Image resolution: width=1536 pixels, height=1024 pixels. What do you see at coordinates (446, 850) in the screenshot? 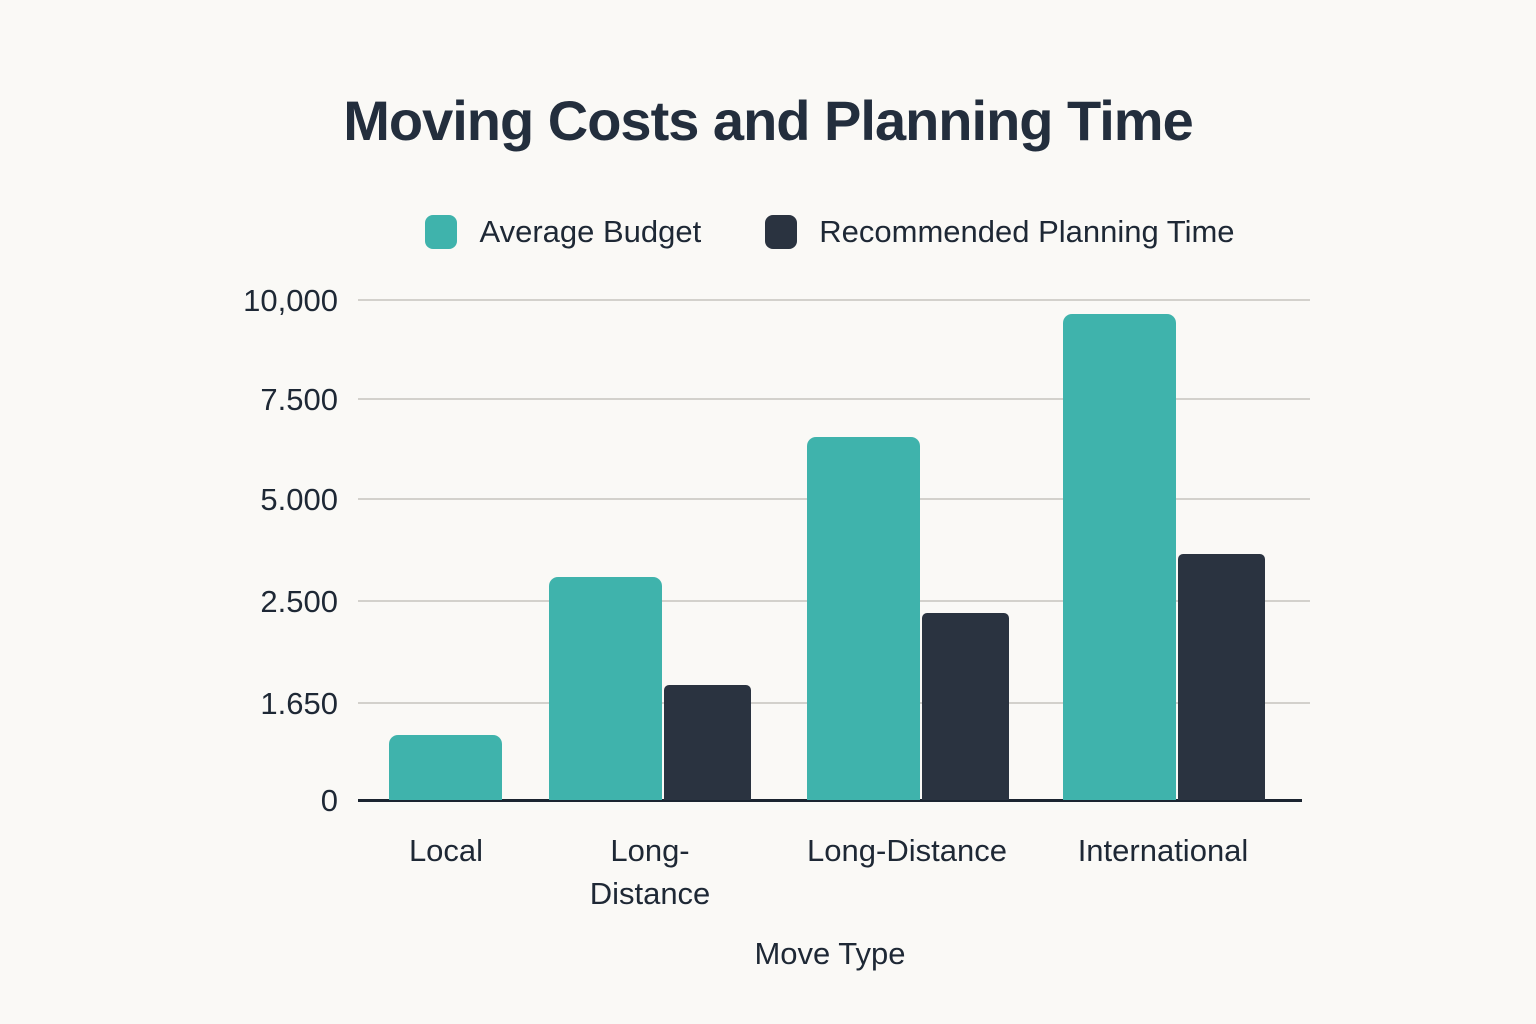
I see `x-category-label-0: Local` at bounding box center [446, 850].